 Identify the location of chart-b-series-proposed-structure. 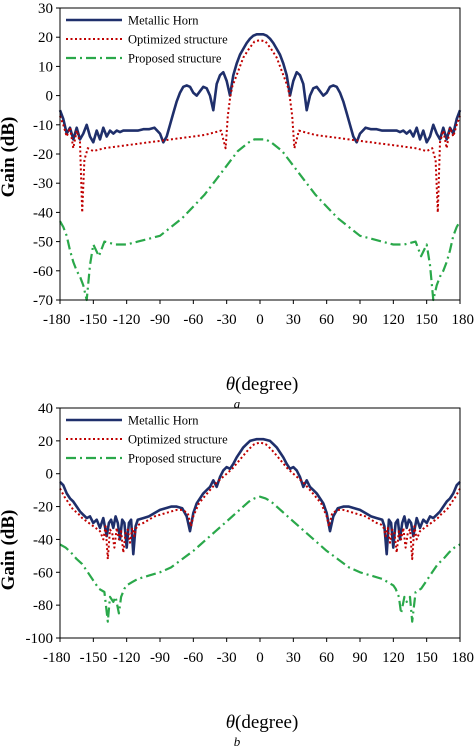
(260, 559).